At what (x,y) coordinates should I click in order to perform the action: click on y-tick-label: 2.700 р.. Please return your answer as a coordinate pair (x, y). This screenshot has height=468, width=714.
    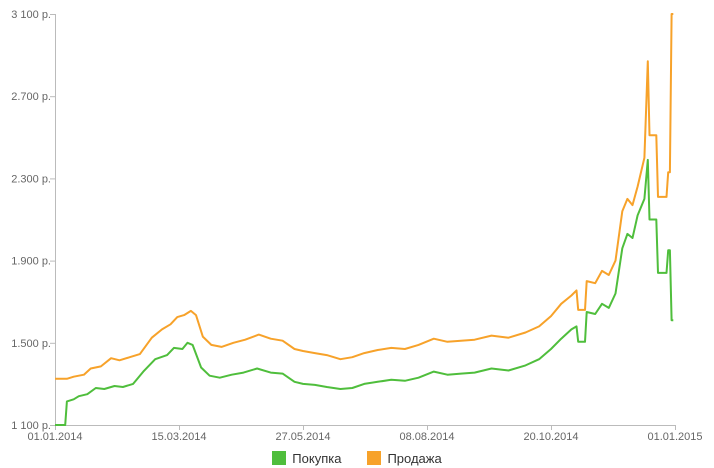
    Looking at the image, I should click on (31, 97).